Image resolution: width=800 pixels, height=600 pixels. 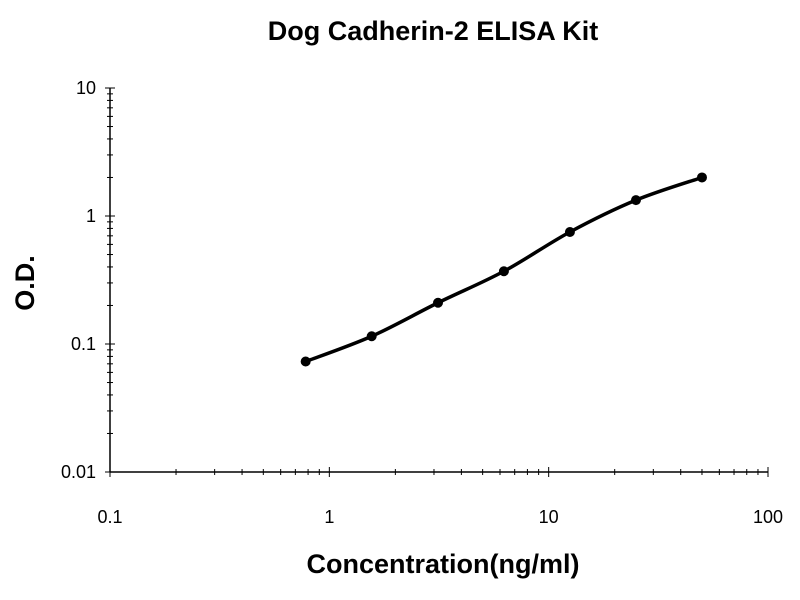 I want to click on x-tick-label: 0.1, so click(x=109, y=517).